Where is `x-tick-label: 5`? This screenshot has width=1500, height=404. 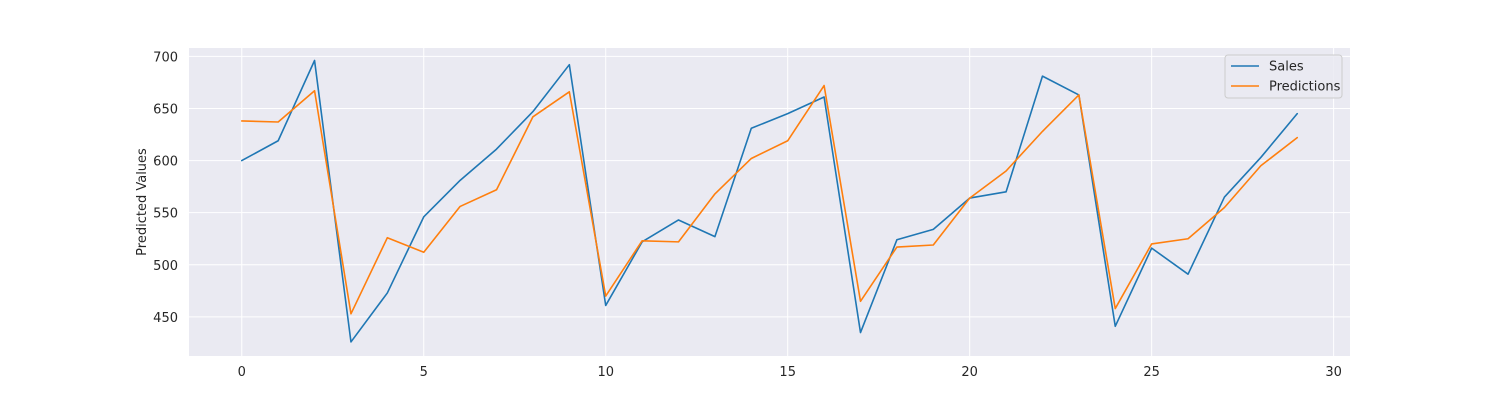 x-tick-label: 5 is located at coordinates (424, 372).